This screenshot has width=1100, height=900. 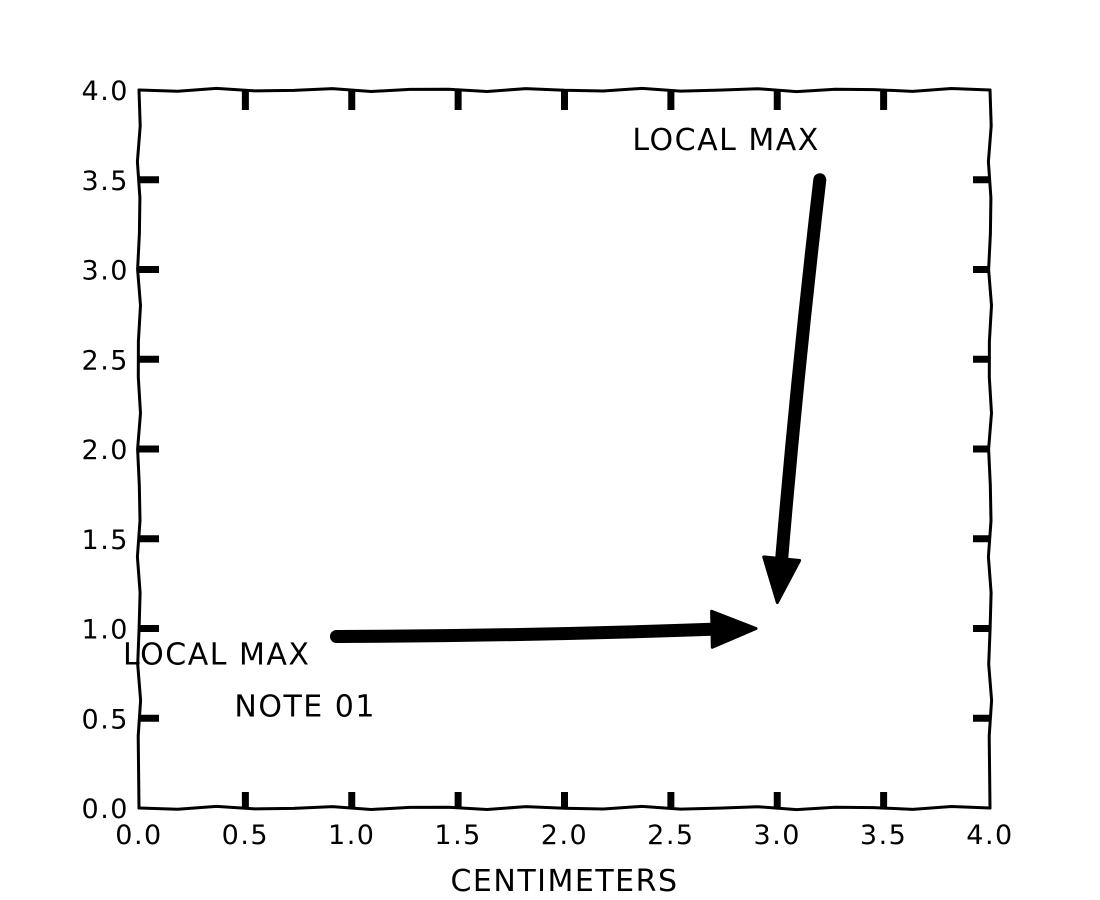 What do you see at coordinates (105, 809) in the screenshot?
I see `y-tick-label: 0.0` at bounding box center [105, 809].